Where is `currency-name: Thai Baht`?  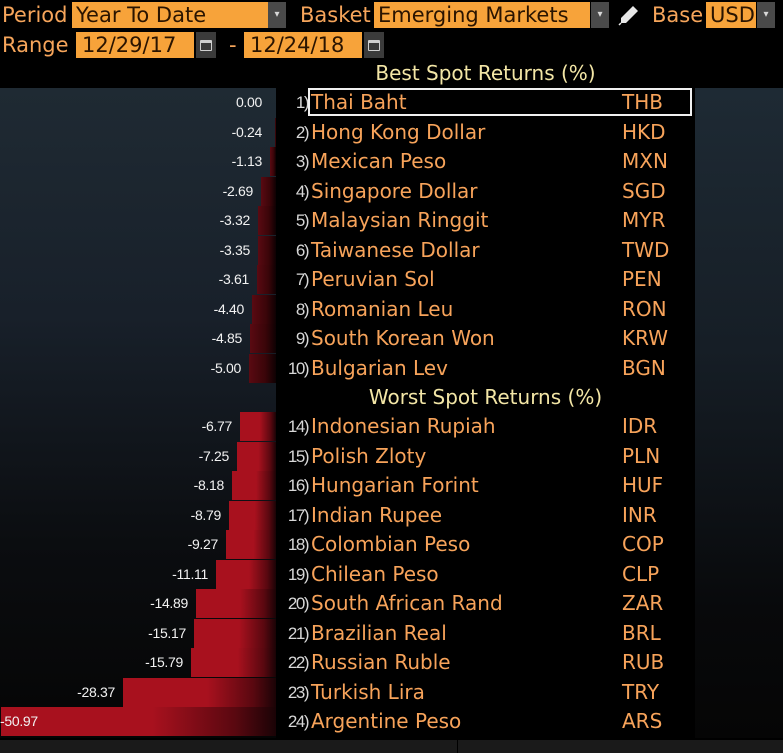
currency-name: Thai Baht is located at coordinates (359, 102).